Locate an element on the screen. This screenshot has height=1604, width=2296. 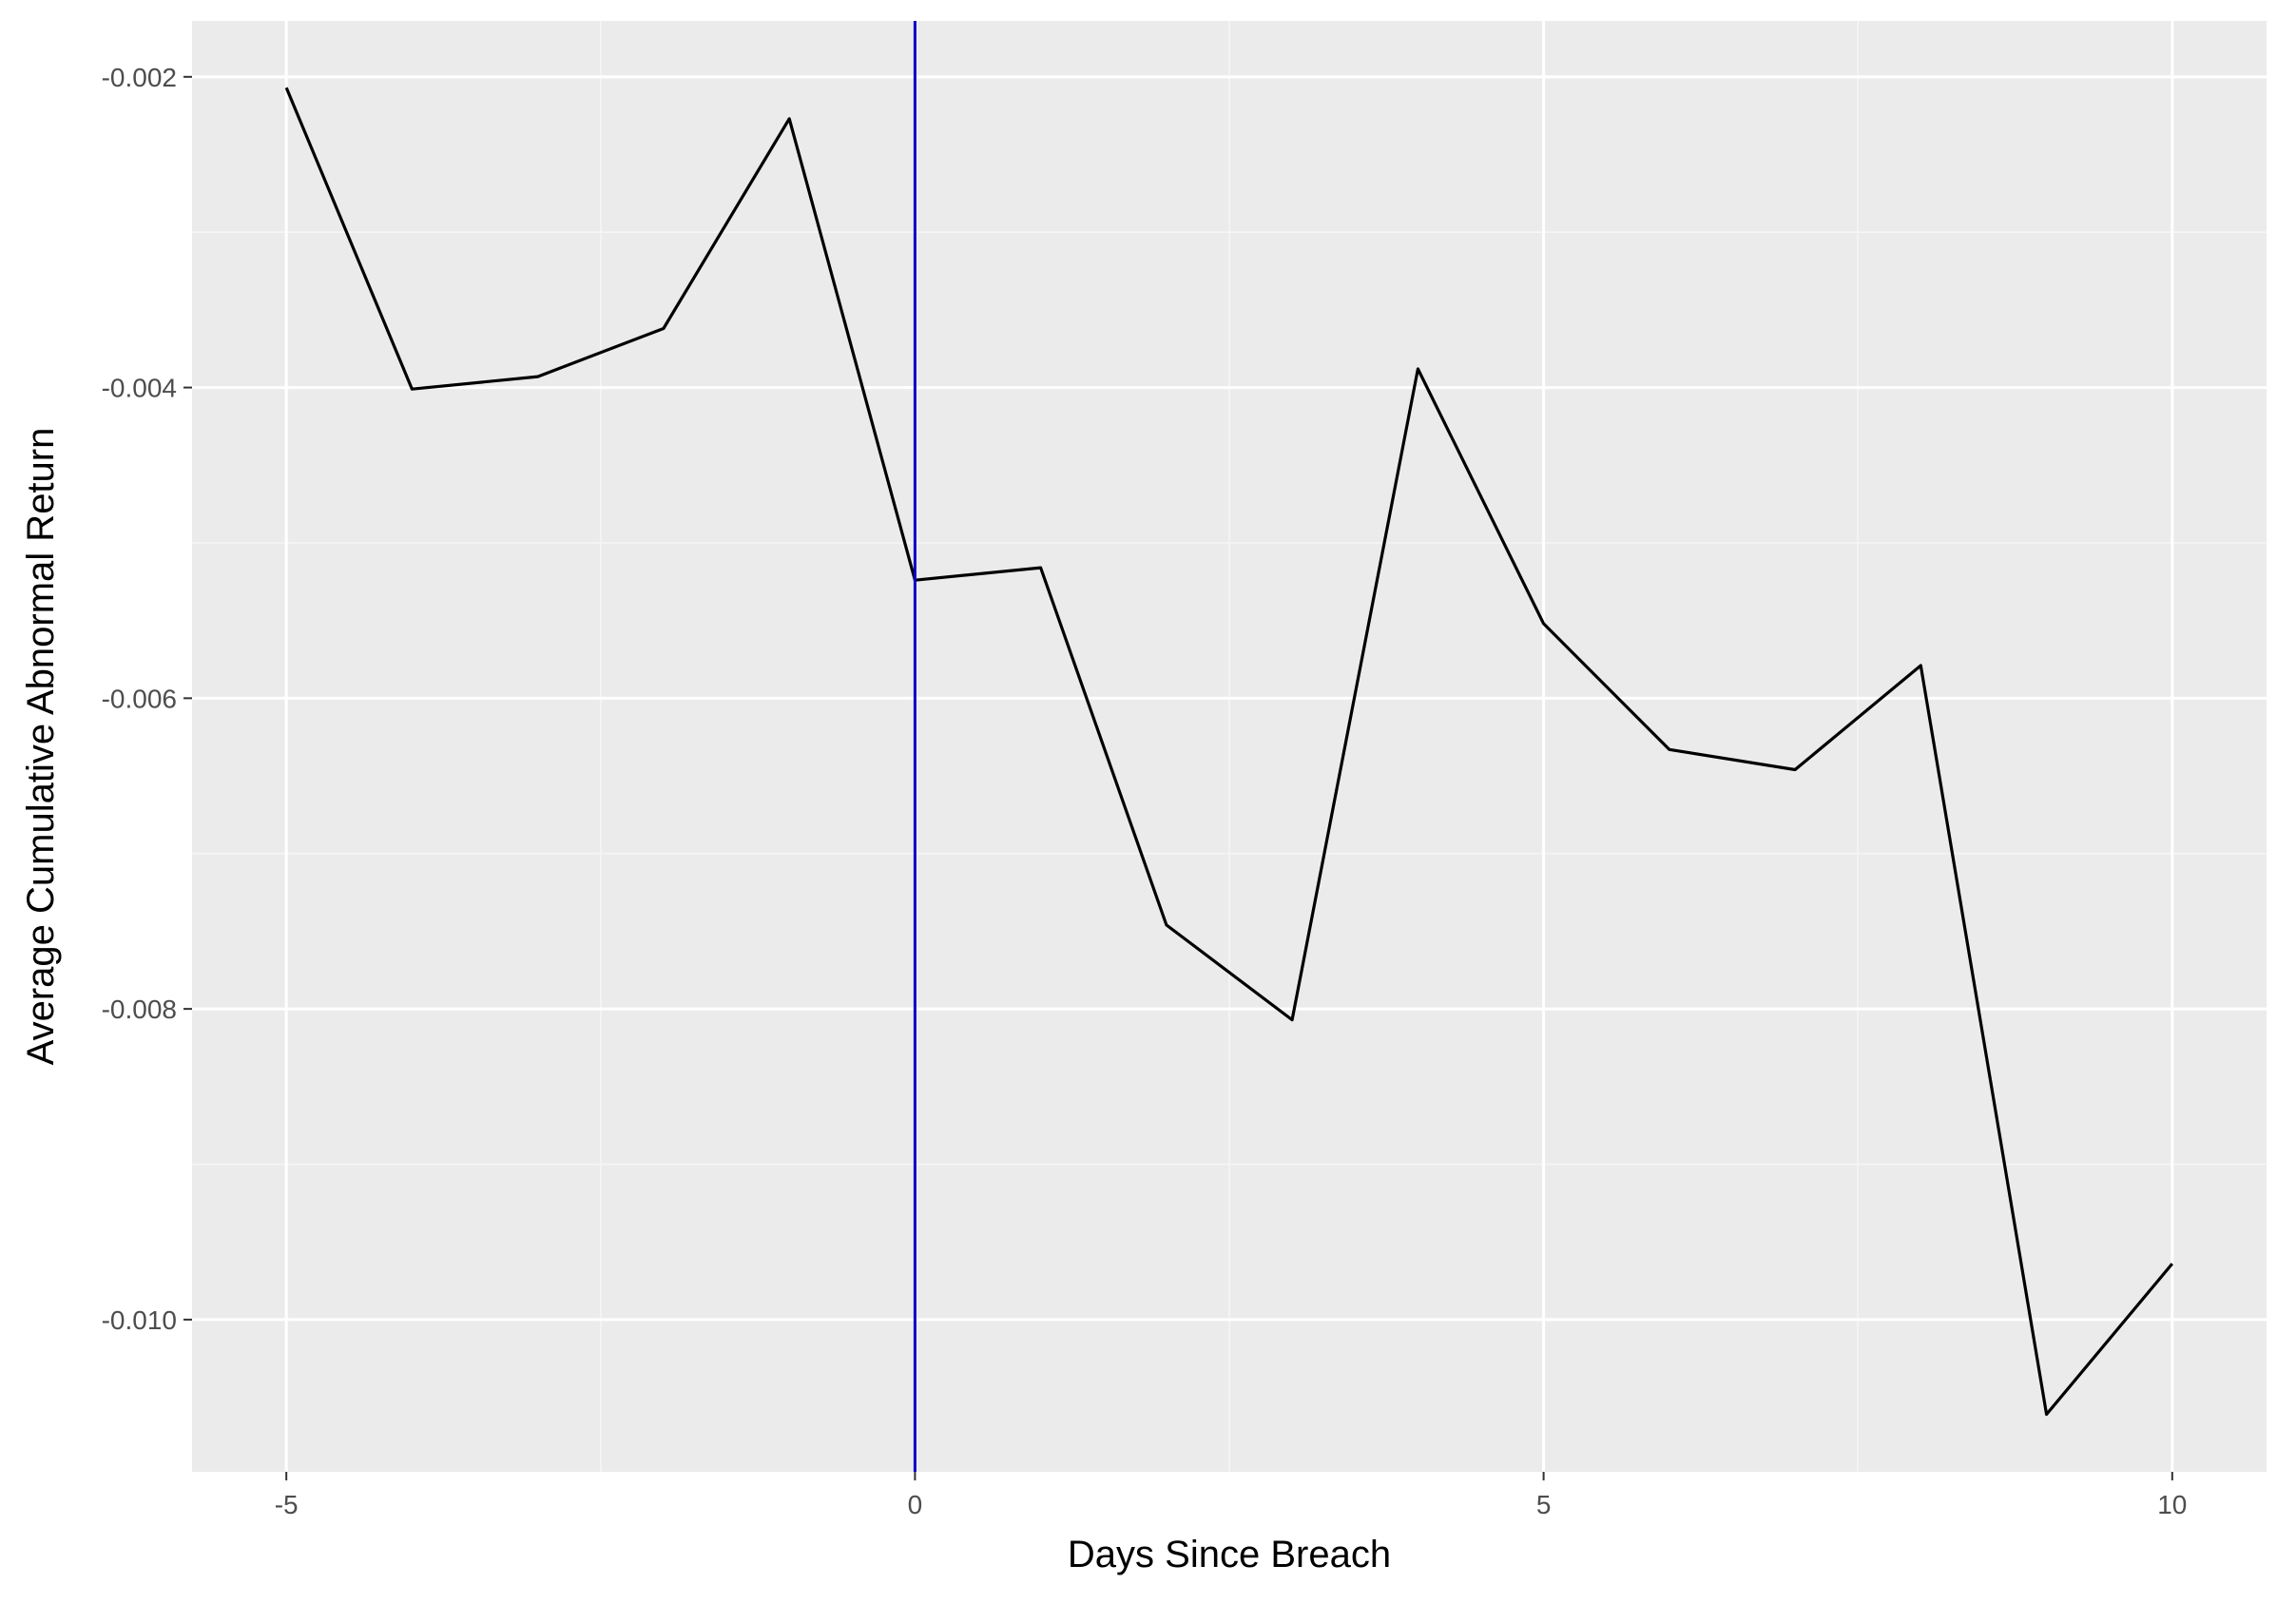
y-tick-label: -0.002 is located at coordinates (139, 77).